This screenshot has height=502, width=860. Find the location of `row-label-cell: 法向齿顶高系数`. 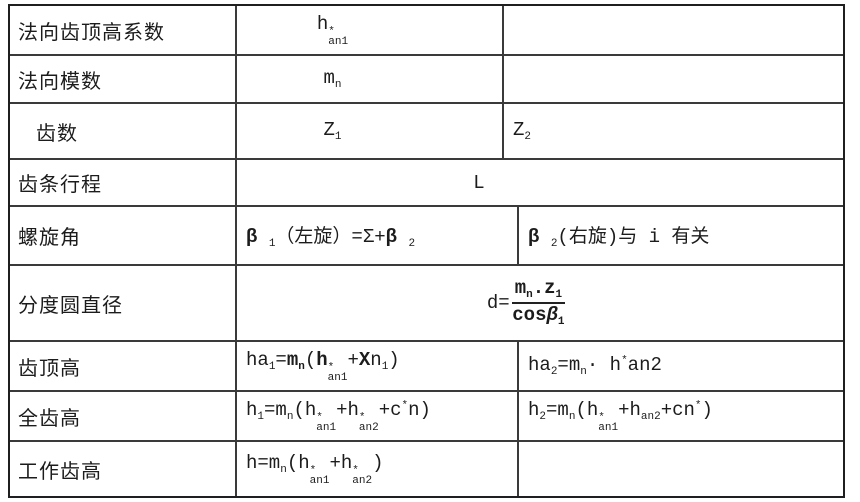

row-label-cell: 法向齿顶高系数 is located at coordinates (122, 30).